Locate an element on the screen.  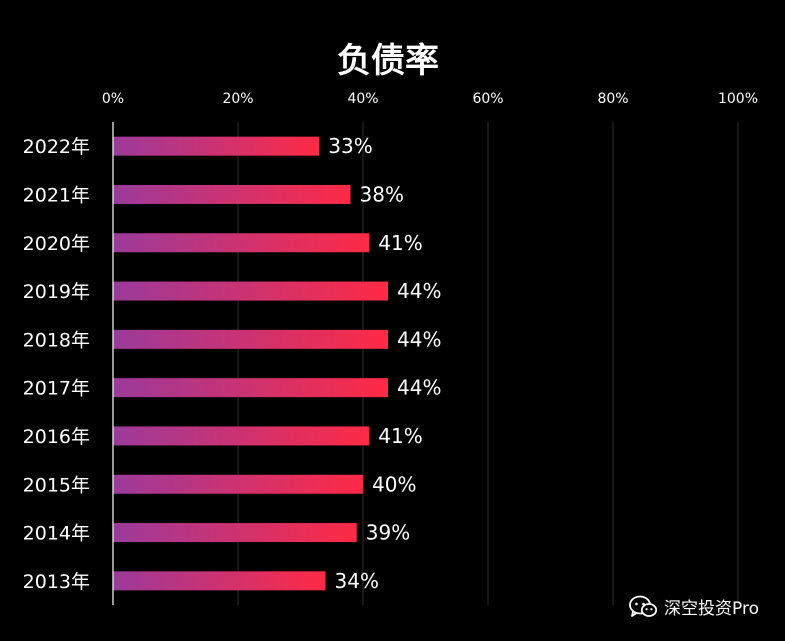
x-tick-label: 40% is located at coordinates (362, 99).